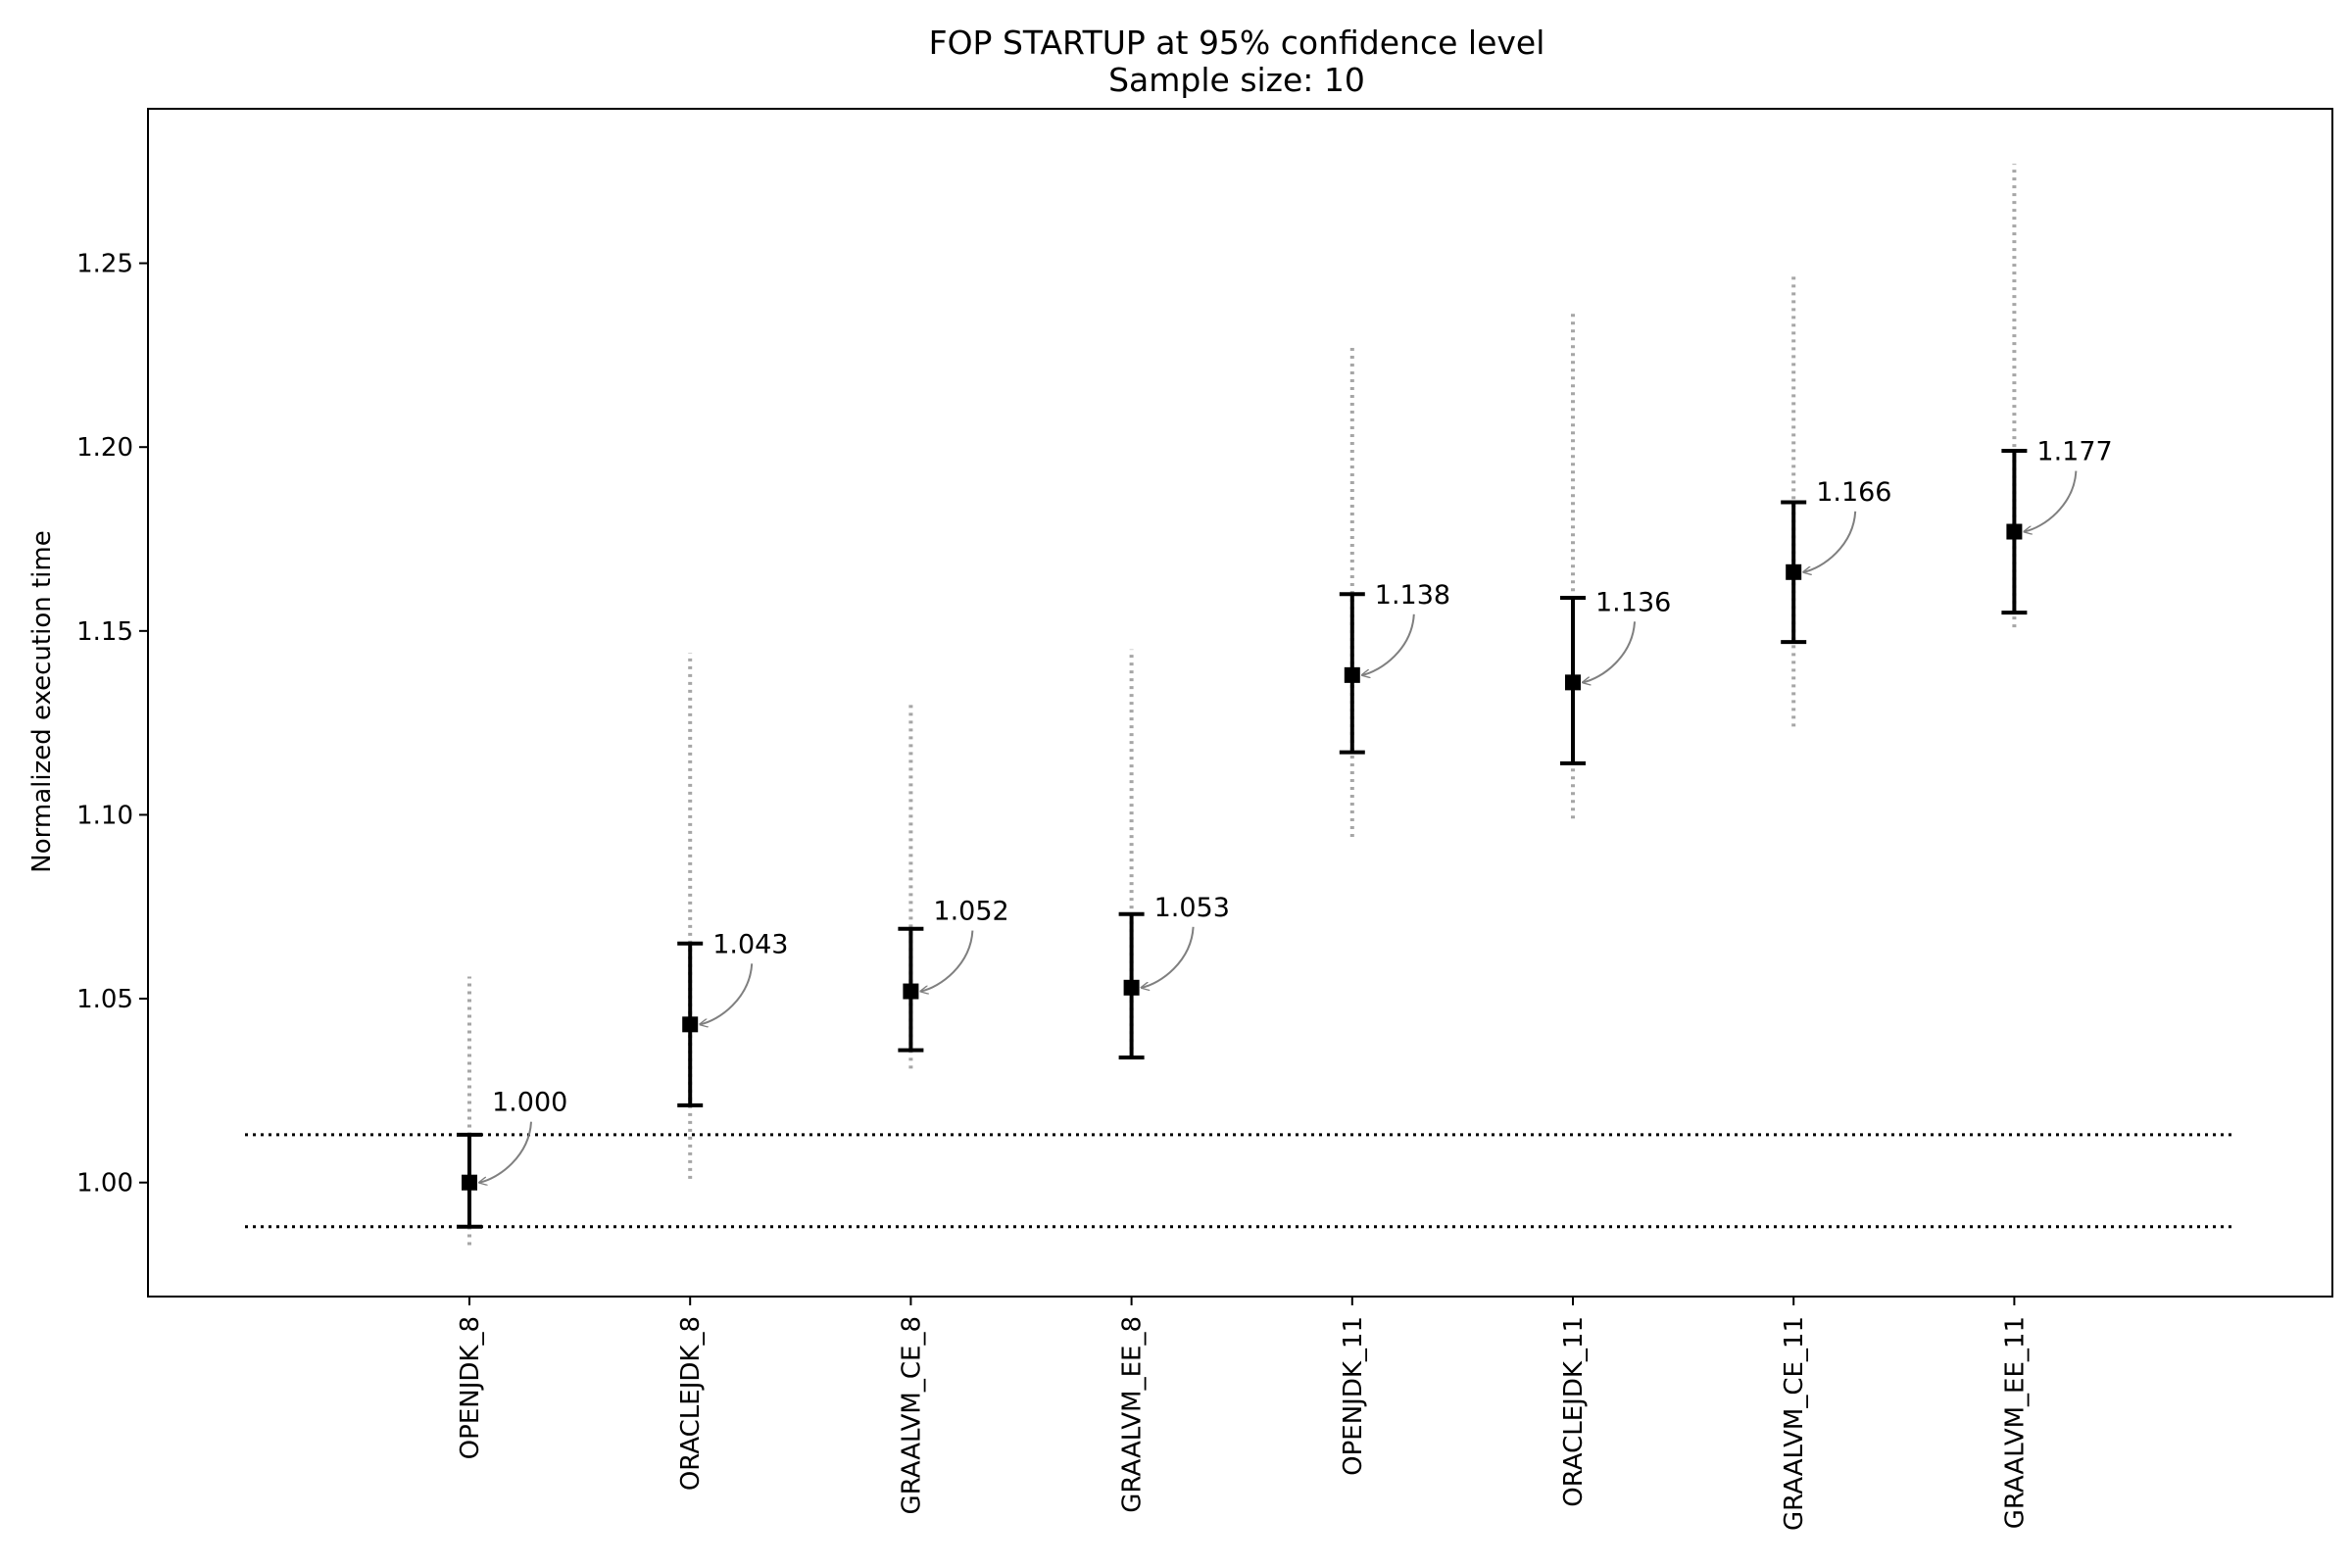 This screenshot has width=2352, height=1568. I want to click on chart-subtitle: Sample size: 10, so click(1236, 80).